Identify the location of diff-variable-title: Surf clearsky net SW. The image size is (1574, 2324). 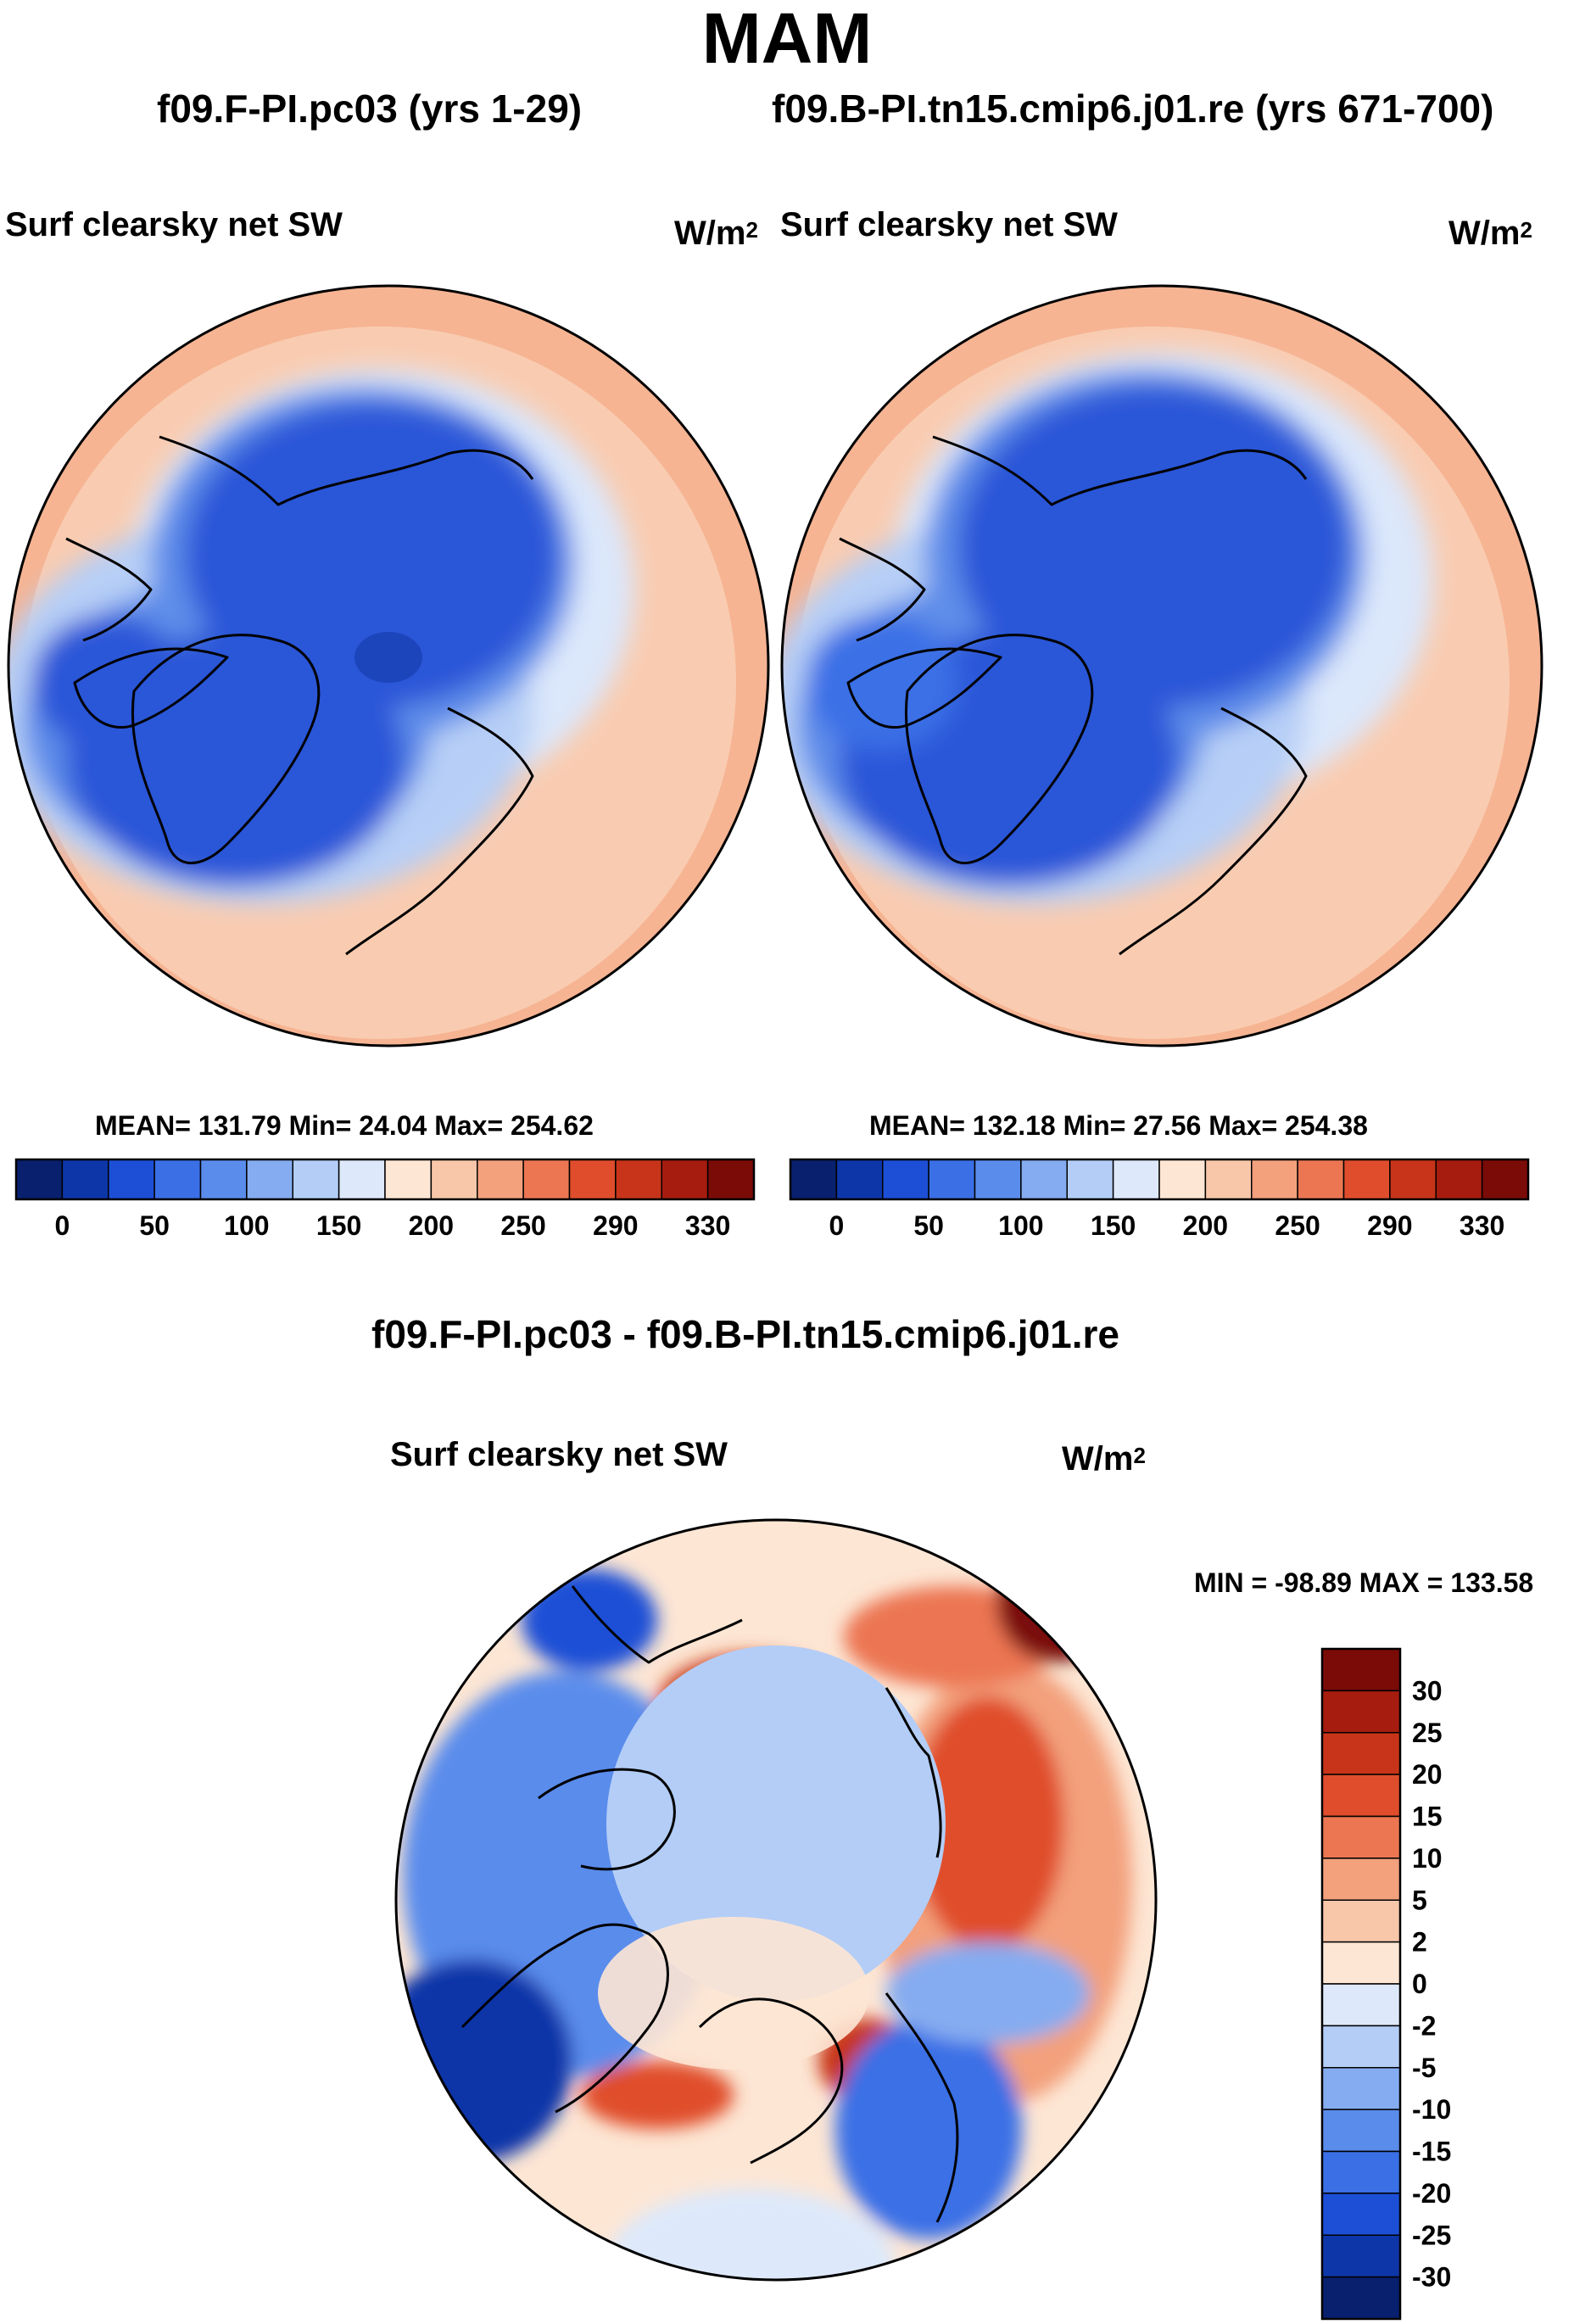
(559, 1454).